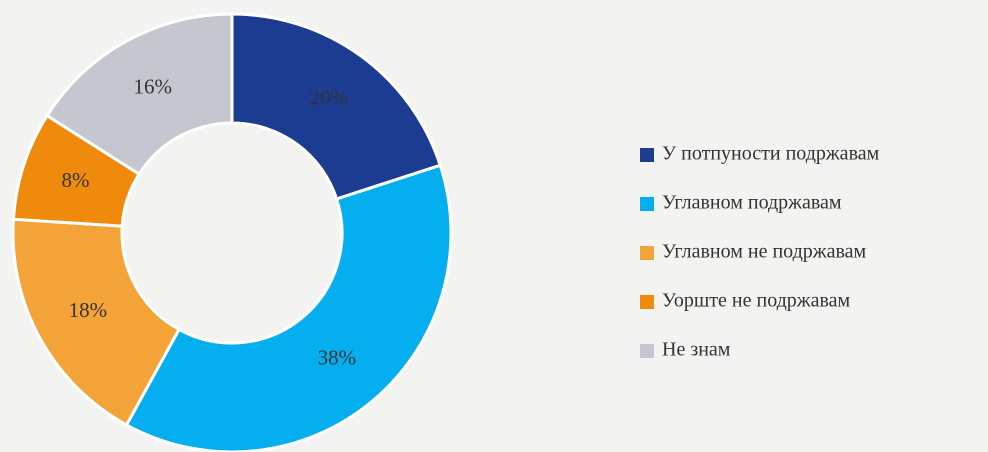 This screenshot has height=452, width=988. Describe the element at coordinates (696, 350) in the screenshot. I see `legend-label: Не знам` at that location.